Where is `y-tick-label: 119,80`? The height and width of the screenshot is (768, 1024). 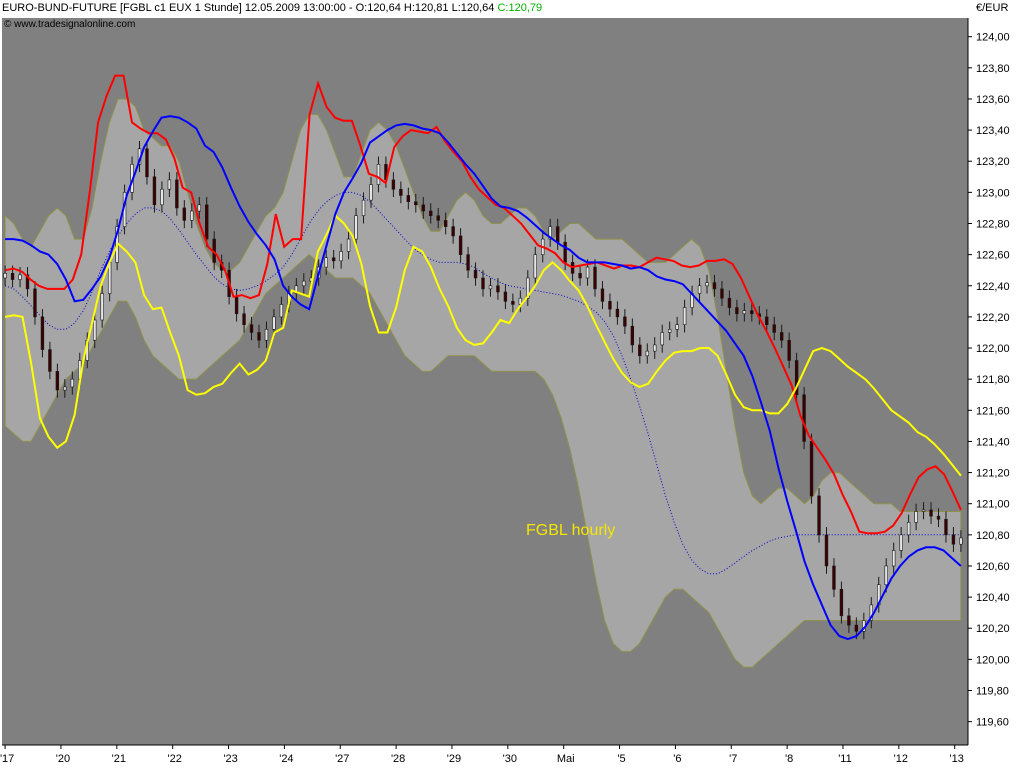 y-tick-label: 119,80 is located at coordinates (992, 692).